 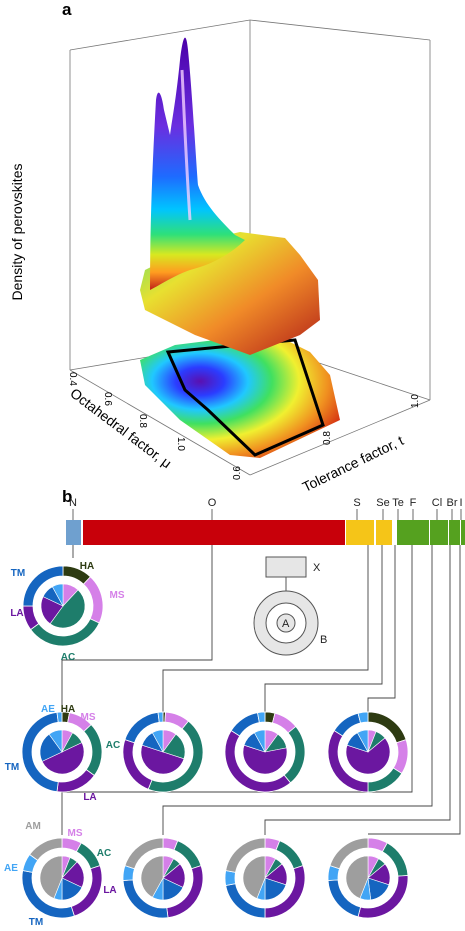 I want to click on x-tick-label: 0.6, so click(x=107, y=399).